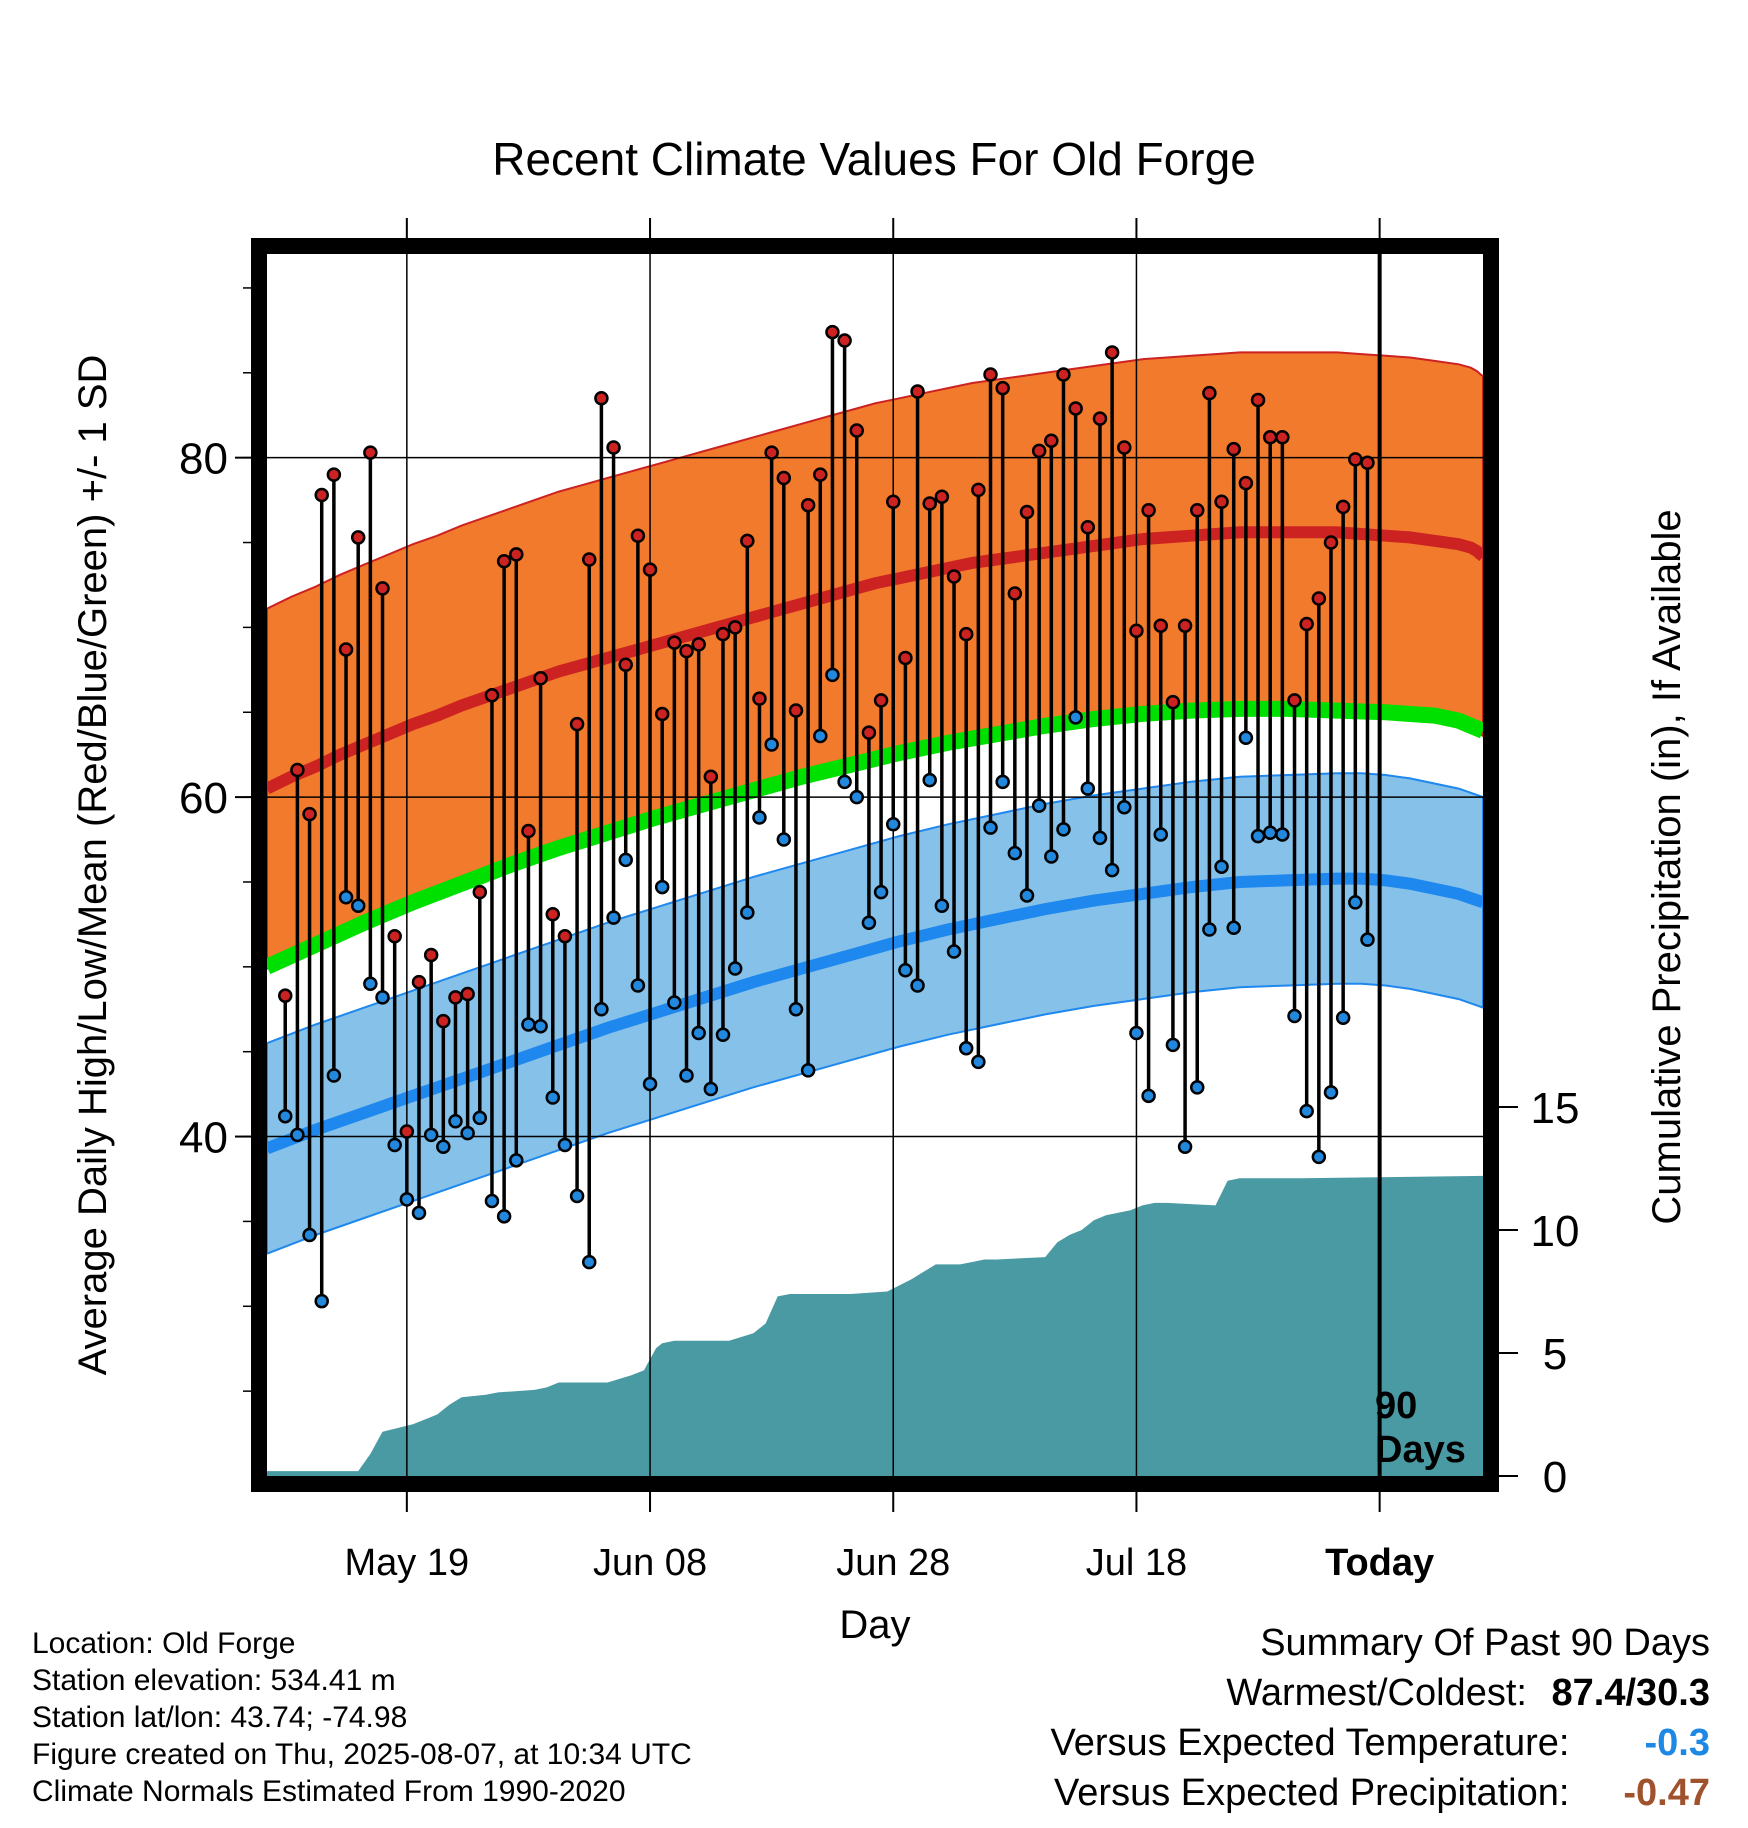  What do you see at coordinates (164, 1643) in the screenshot?
I see `info-location: Location: Old Forge` at bounding box center [164, 1643].